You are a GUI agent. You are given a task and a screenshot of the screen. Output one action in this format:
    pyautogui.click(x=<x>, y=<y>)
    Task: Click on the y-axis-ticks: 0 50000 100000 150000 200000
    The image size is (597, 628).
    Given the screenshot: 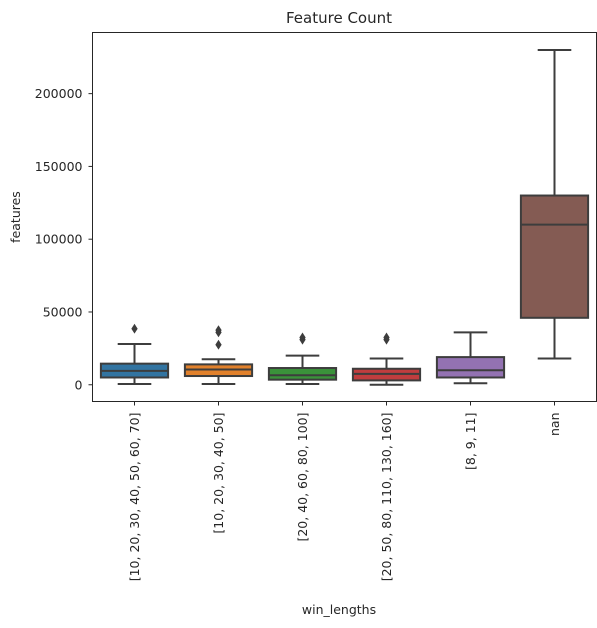 What is the action you would take?
    pyautogui.click(x=64, y=239)
    